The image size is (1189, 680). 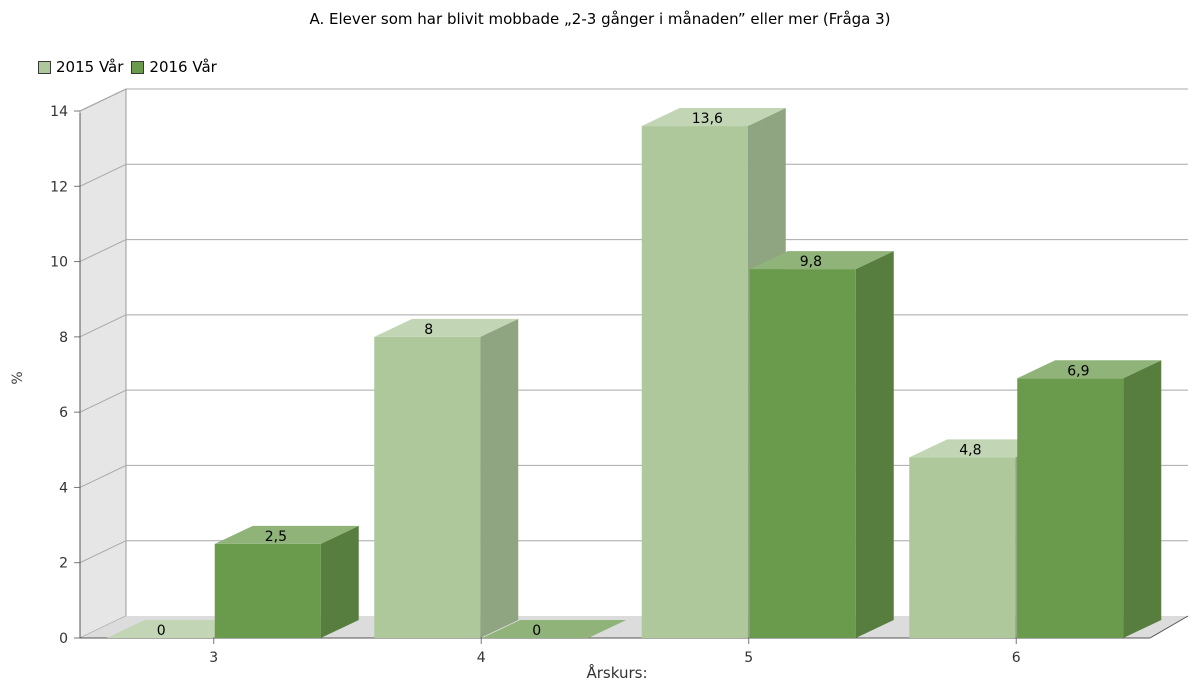 I want to click on y-tick-label: 8, so click(x=63, y=338).